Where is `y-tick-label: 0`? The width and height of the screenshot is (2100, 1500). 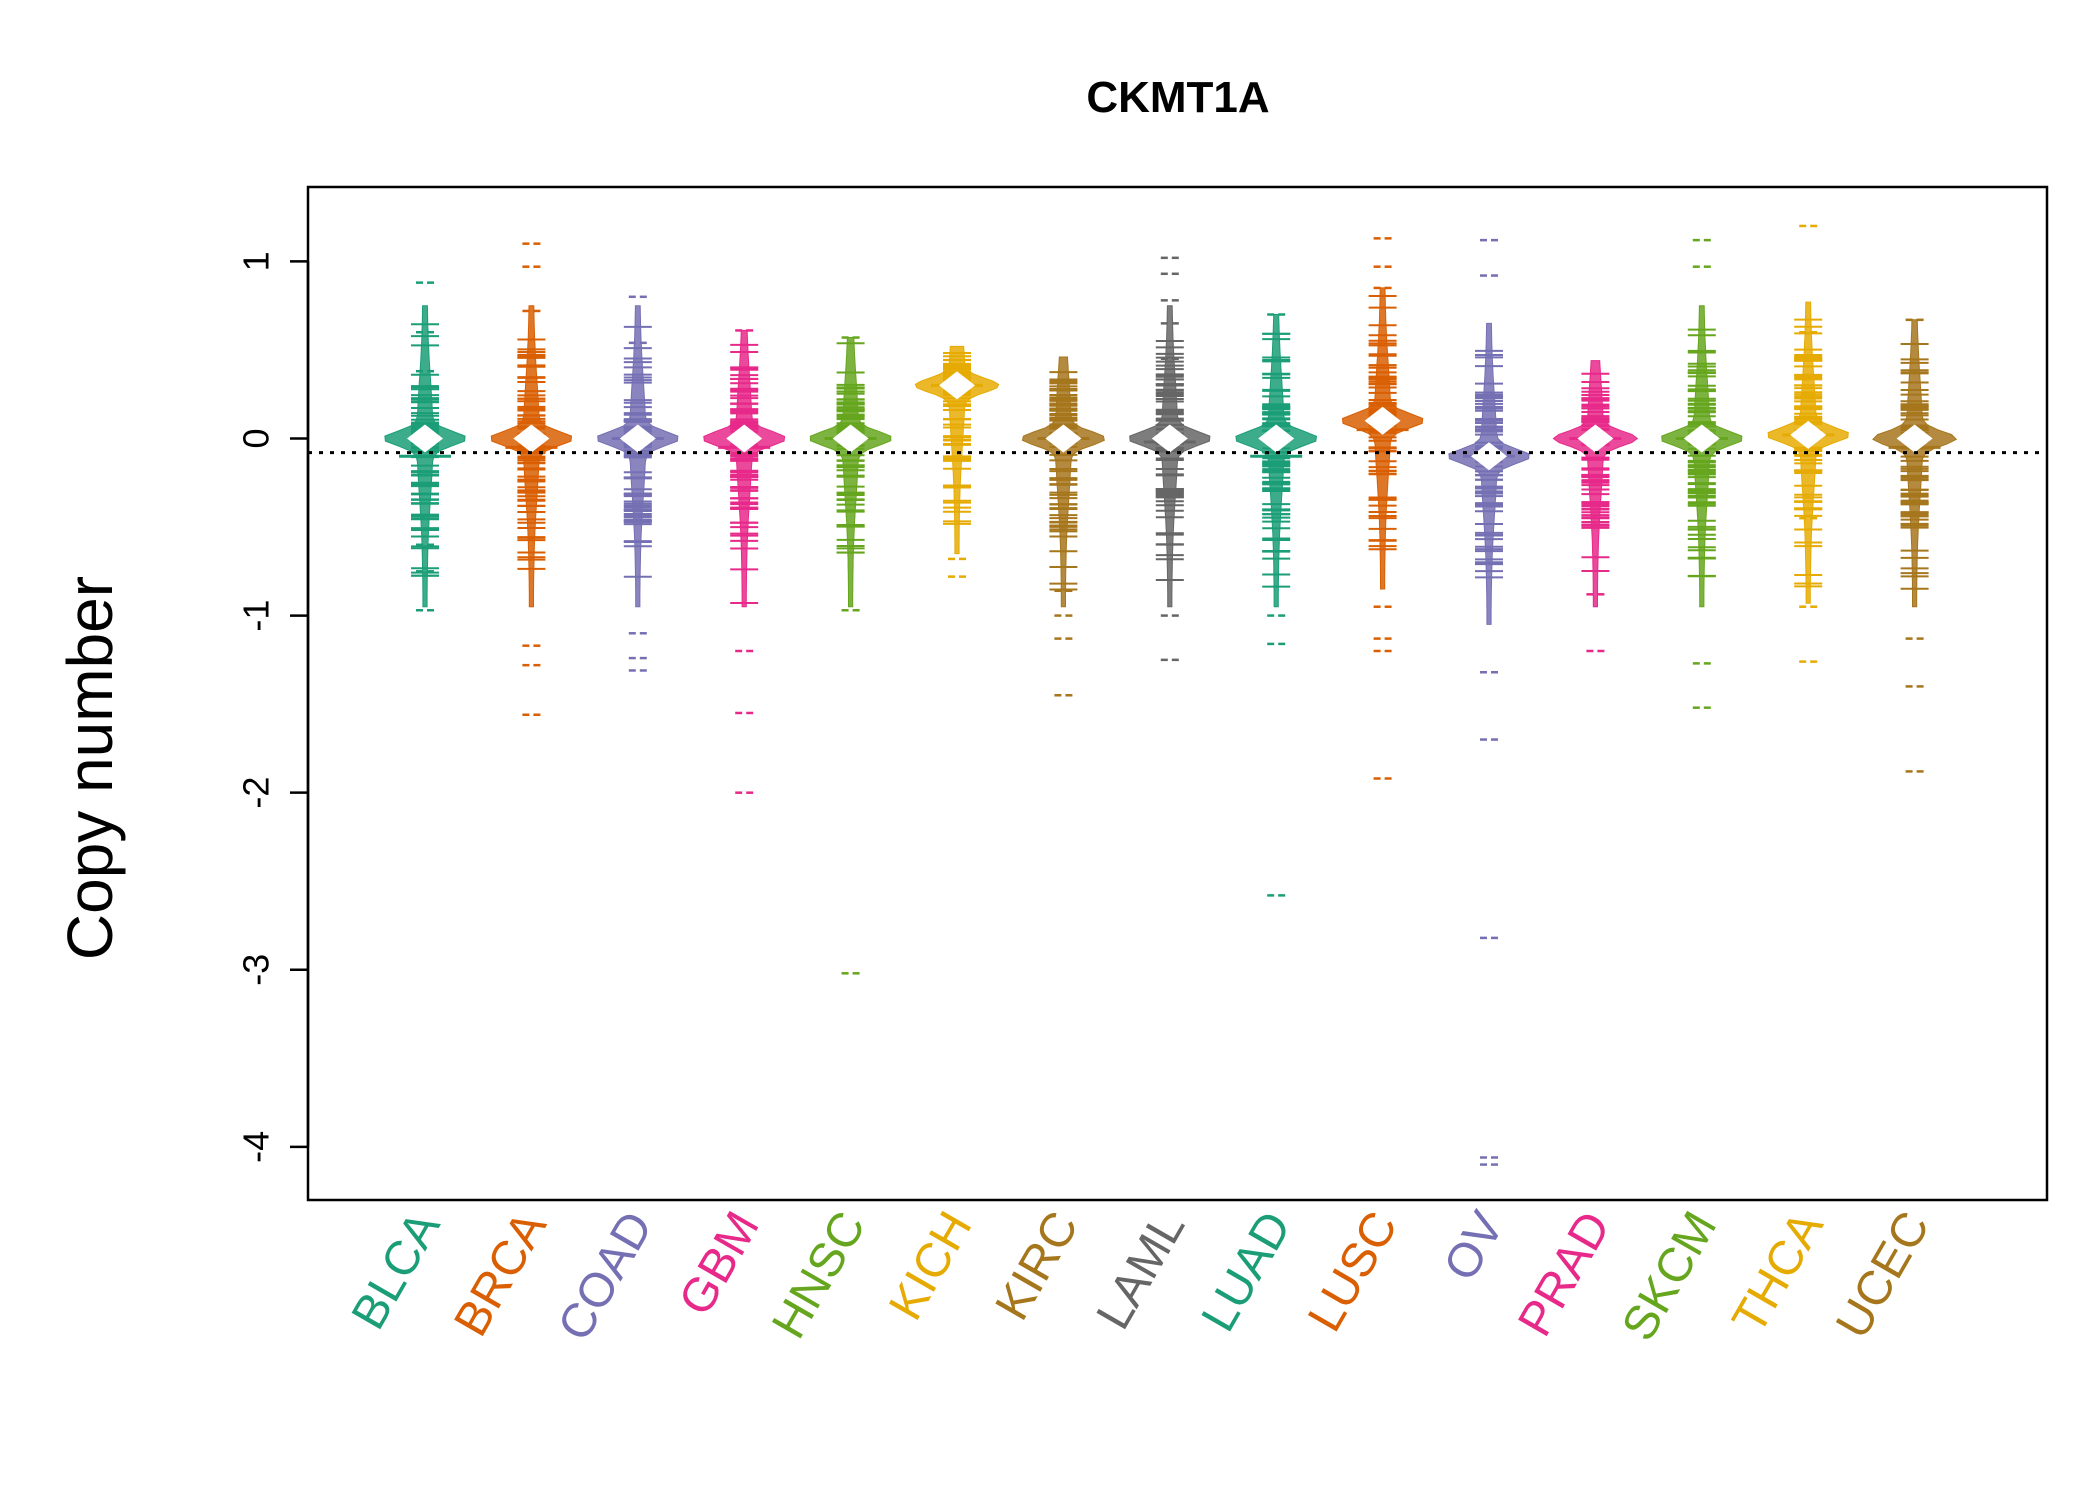
y-tick-label: 0 is located at coordinates (256, 438).